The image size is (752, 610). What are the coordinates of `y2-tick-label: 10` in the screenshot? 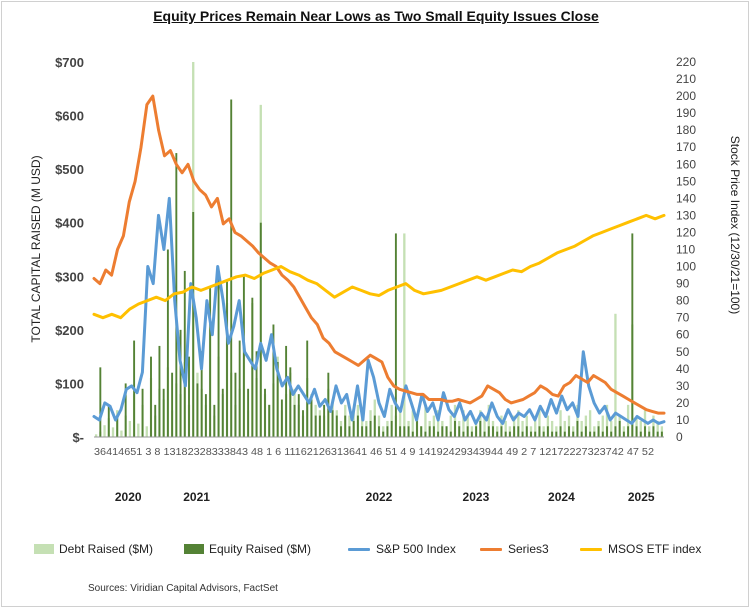 It's located at (683, 420).